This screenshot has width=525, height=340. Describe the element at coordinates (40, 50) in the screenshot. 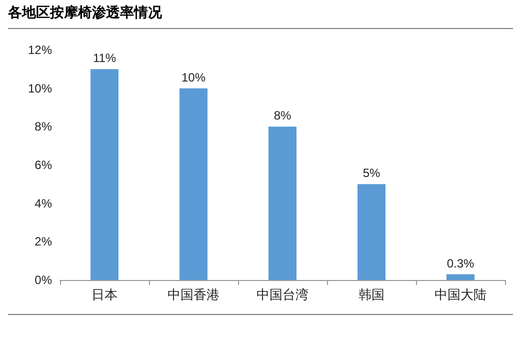

I see `y-tick-label: 12%` at that location.